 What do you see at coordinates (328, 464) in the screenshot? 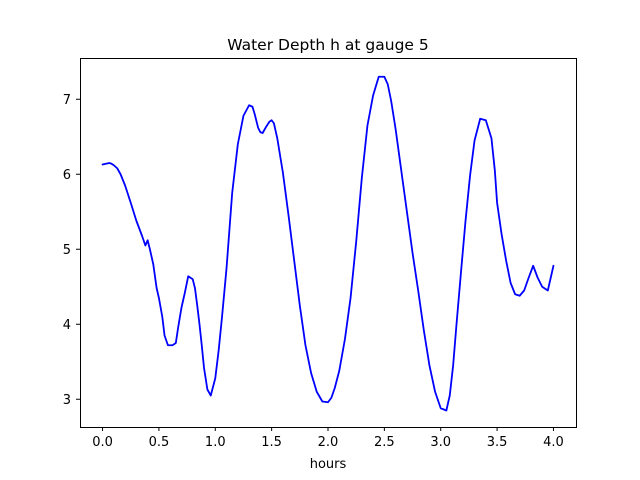
I see `x-axis-label: hours` at bounding box center [328, 464].